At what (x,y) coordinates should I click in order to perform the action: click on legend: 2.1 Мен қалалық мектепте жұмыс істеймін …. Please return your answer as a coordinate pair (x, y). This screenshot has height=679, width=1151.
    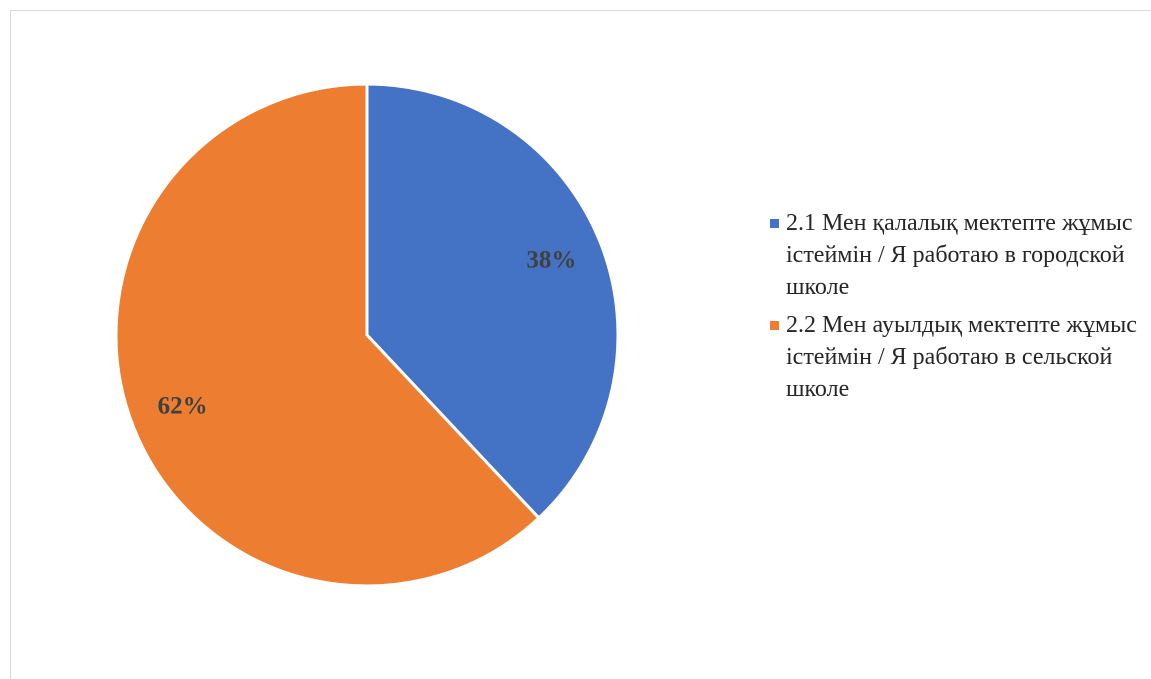
    Looking at the image, I should click on (957, 309).